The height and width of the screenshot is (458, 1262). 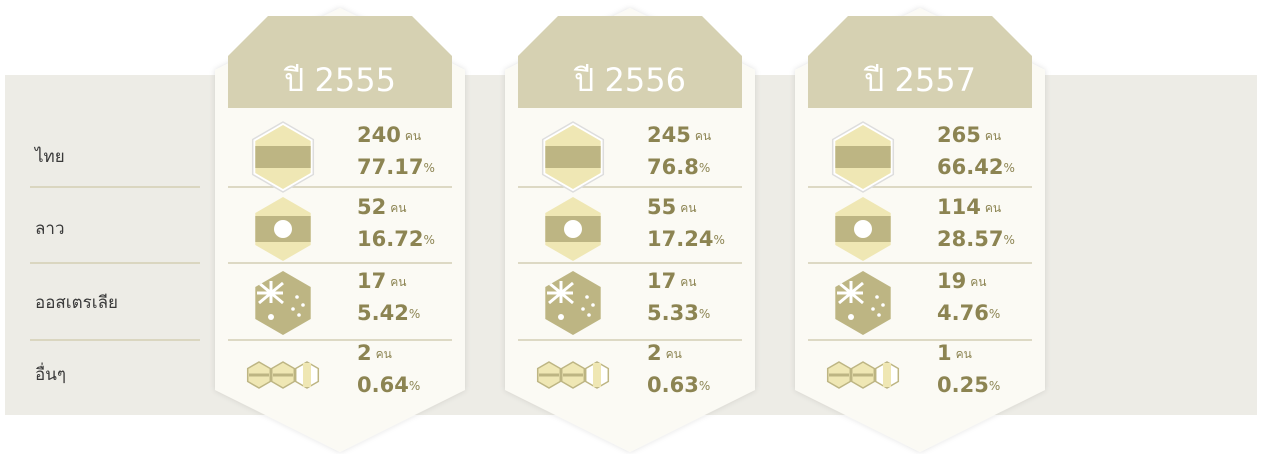 I want to click on count-value: 55, so click(x=661, y=207).